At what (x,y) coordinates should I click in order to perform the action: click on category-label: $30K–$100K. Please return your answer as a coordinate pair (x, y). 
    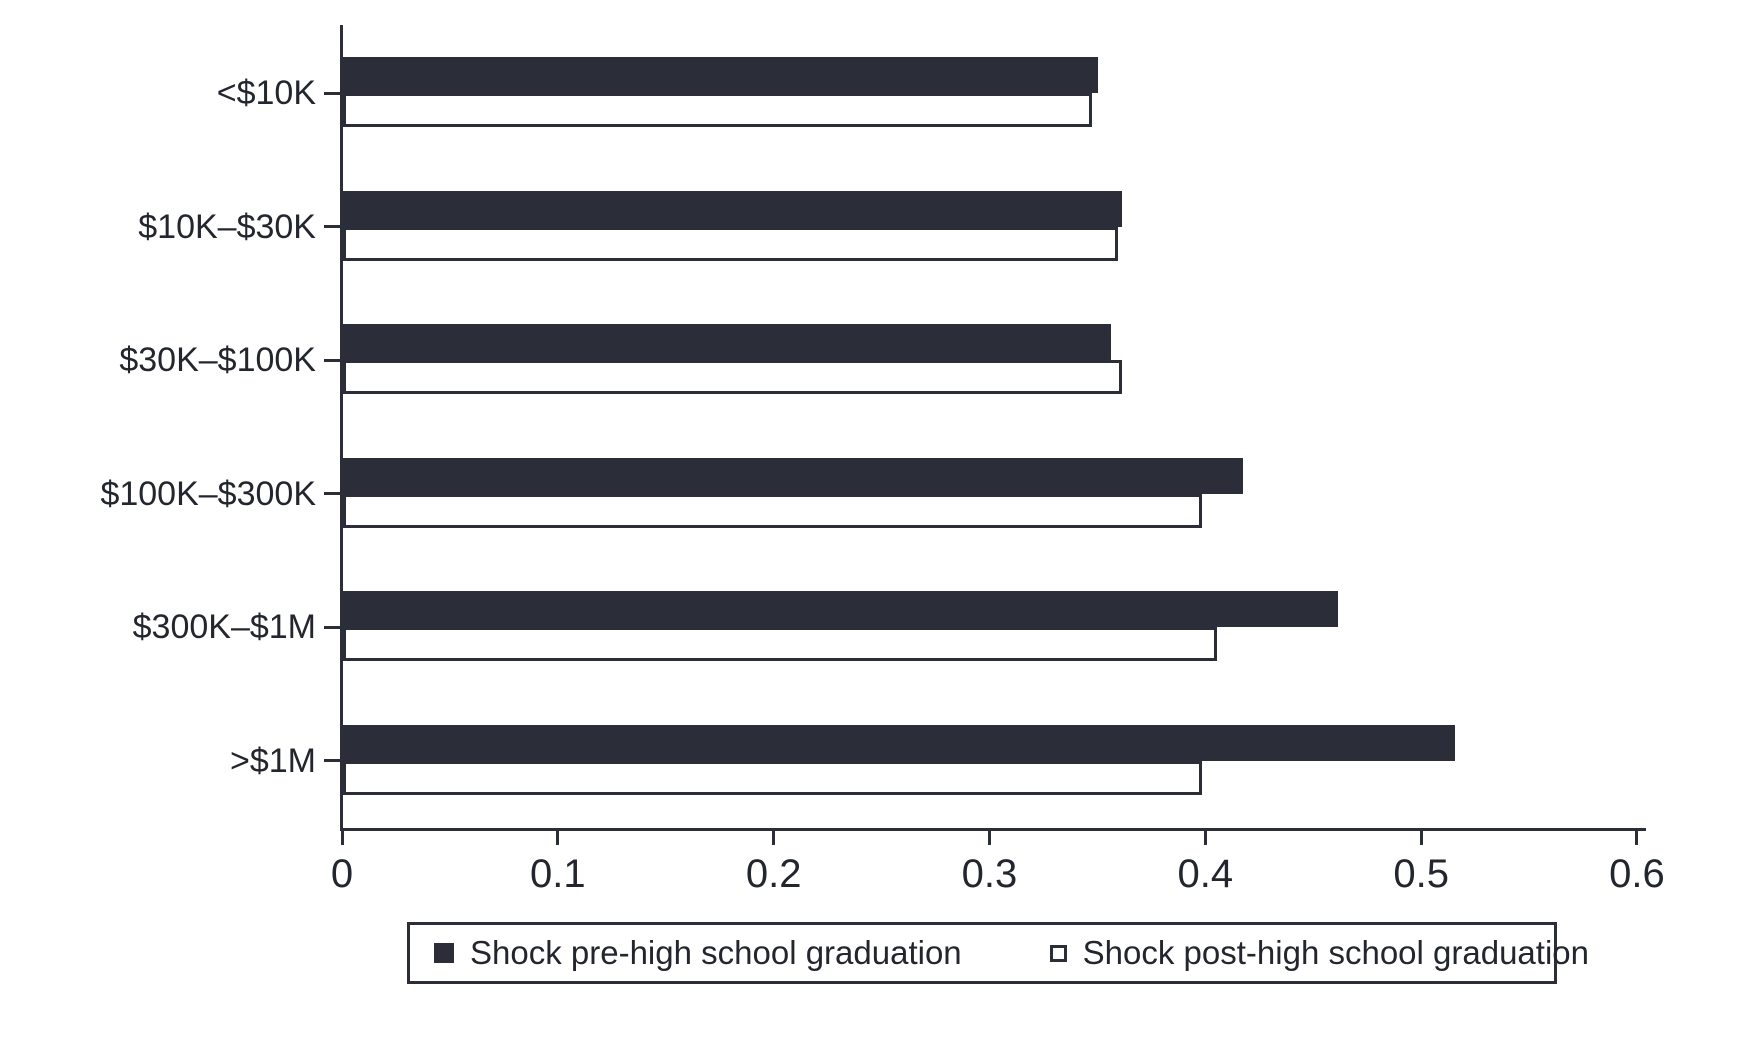
    Looking at the image, I should click on (217, 360).